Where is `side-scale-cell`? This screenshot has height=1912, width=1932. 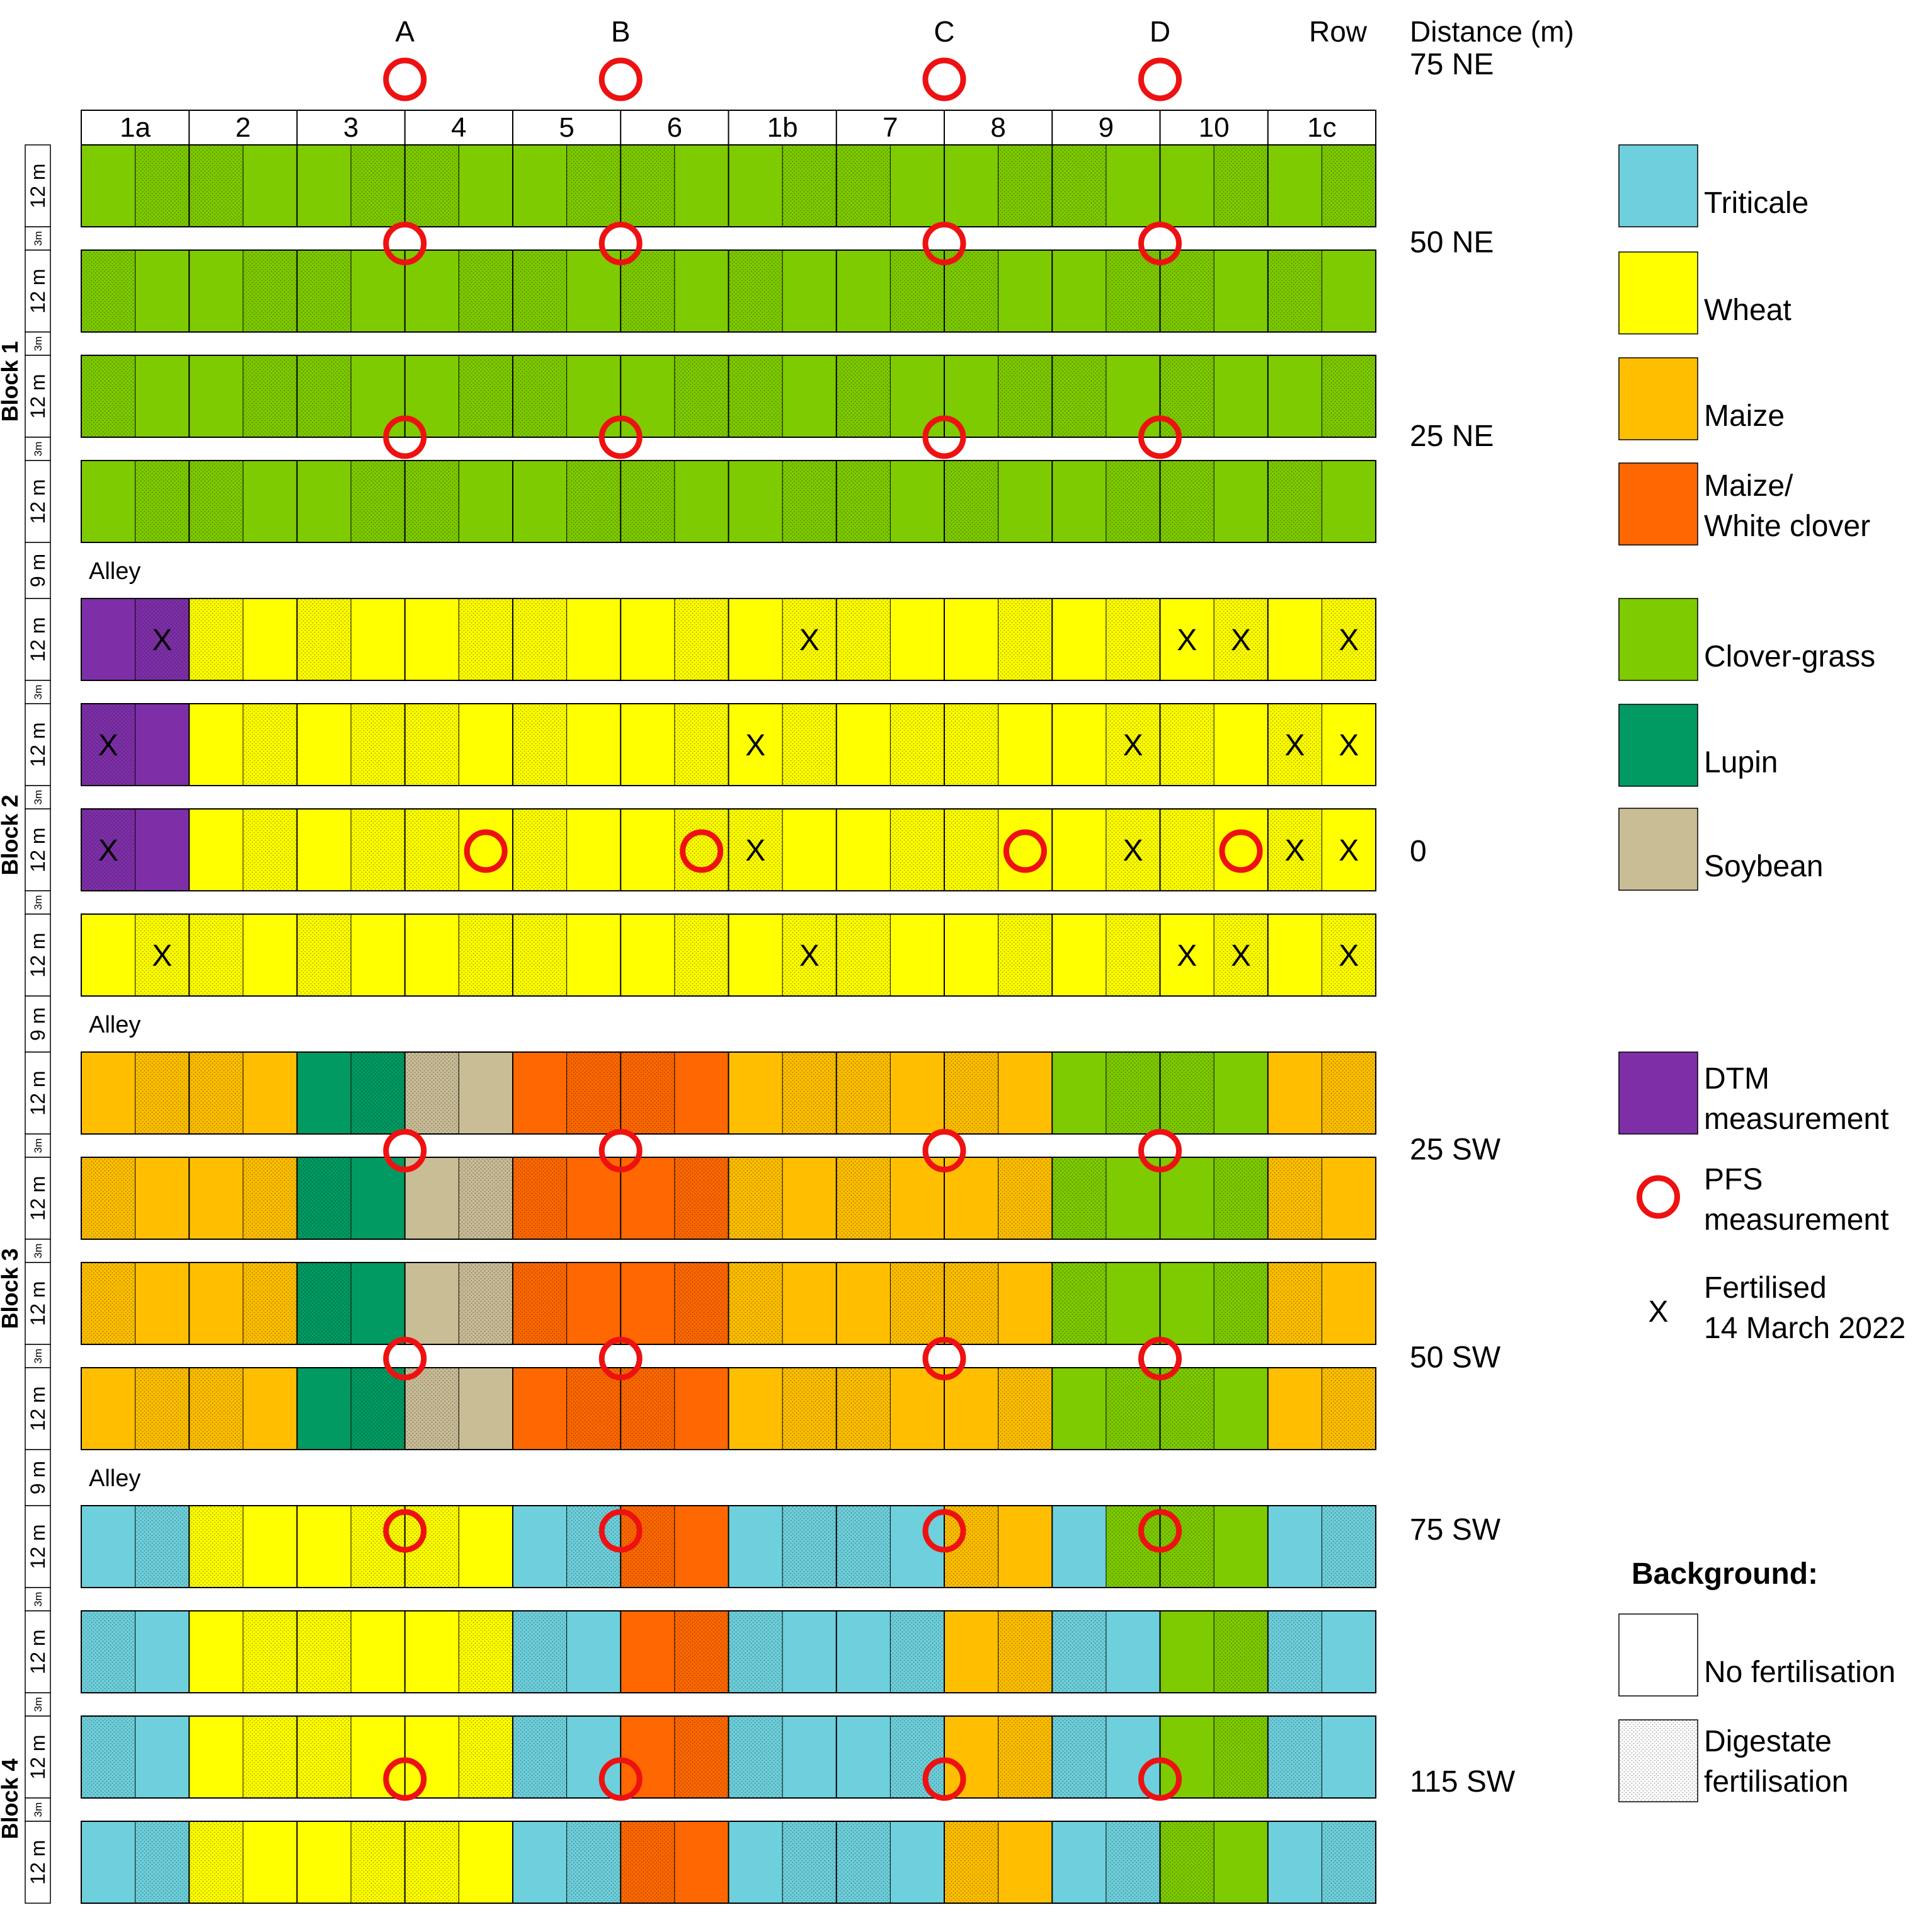 side-scale-cell is located at coordinates (38, 1477).